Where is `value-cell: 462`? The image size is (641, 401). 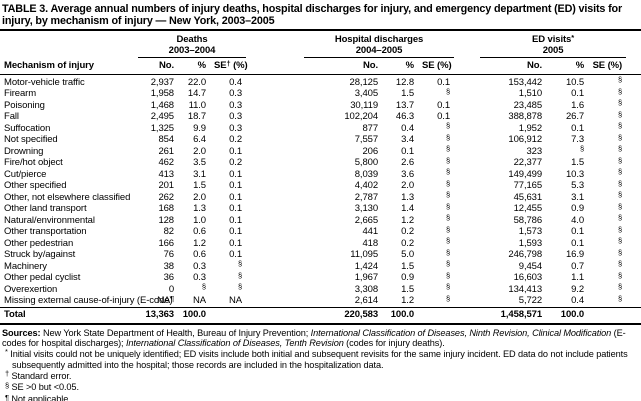
value-cell: 462 is located at coordinates (166, 162).